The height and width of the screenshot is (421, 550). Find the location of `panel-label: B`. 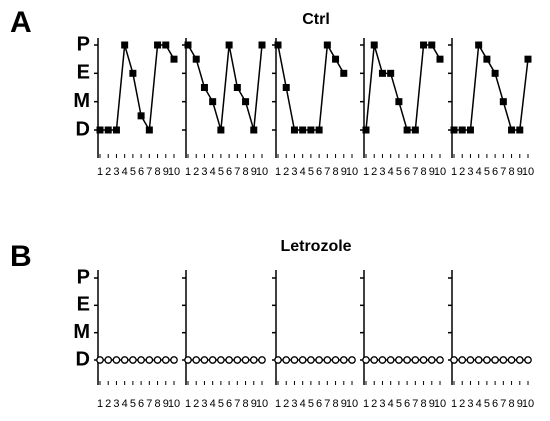

panel-label: B is located at coordinates (21, 256).